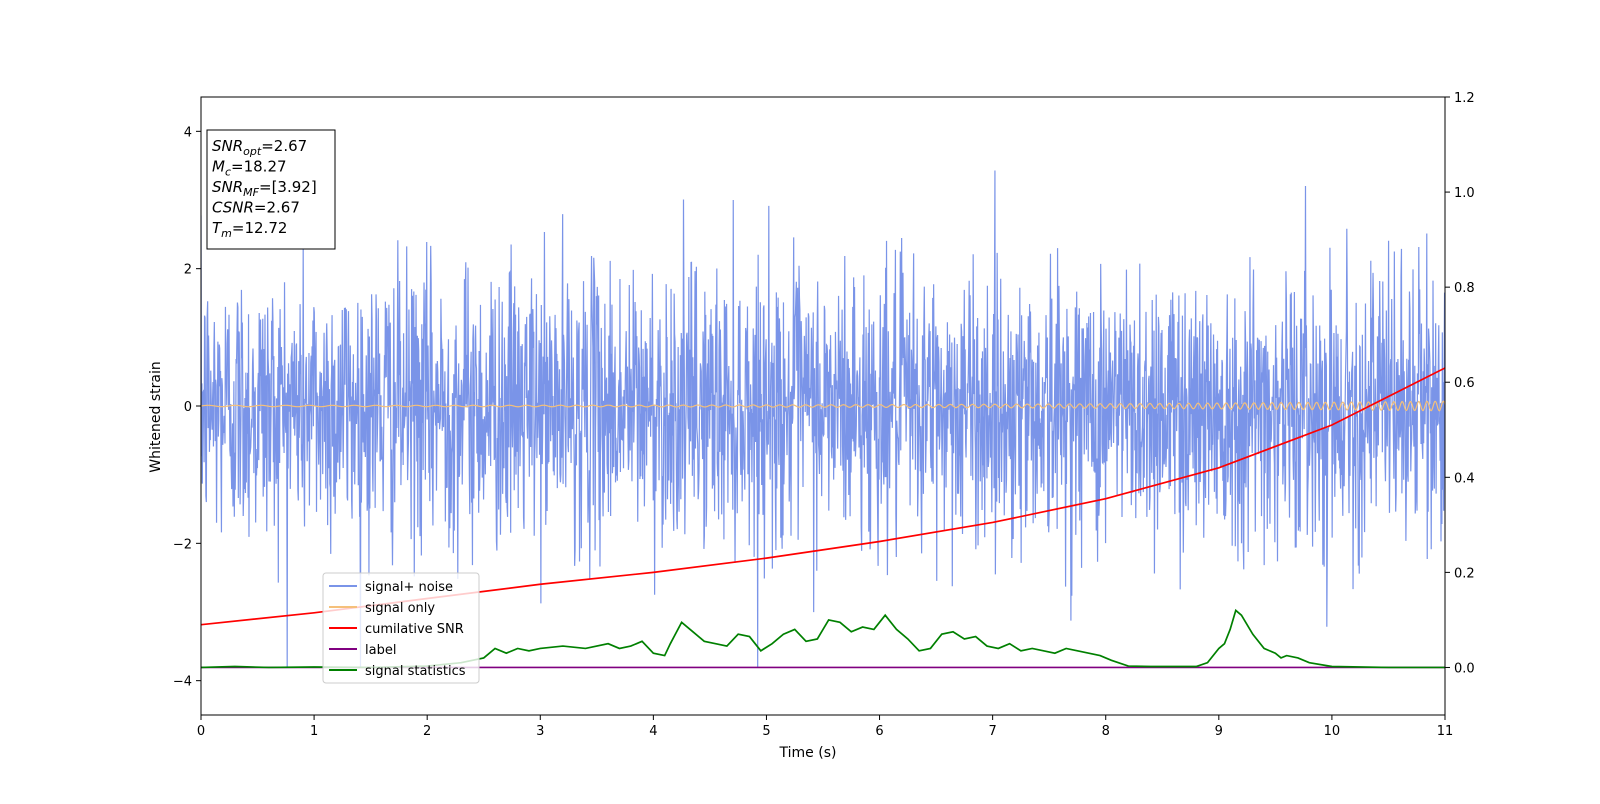 Image resolution: width=1600 pixels, height=804 pixels. I want to click on y-tick-label-right: 0.8, so click(1464, 288).